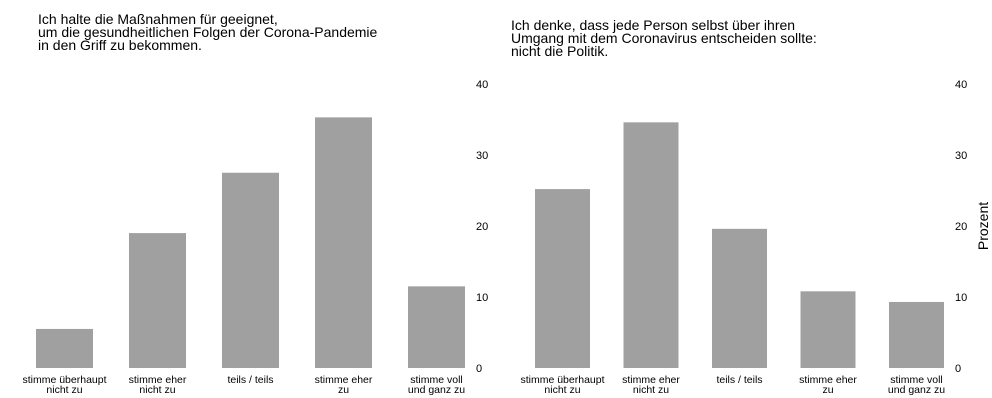 The width and height of the screenshot is (992, 398). What do you see at coordinates (120, 45) in the screenshot?
I see `chart-title-line: in den Griff zu bekommen.` at bounding box center [120, 45].